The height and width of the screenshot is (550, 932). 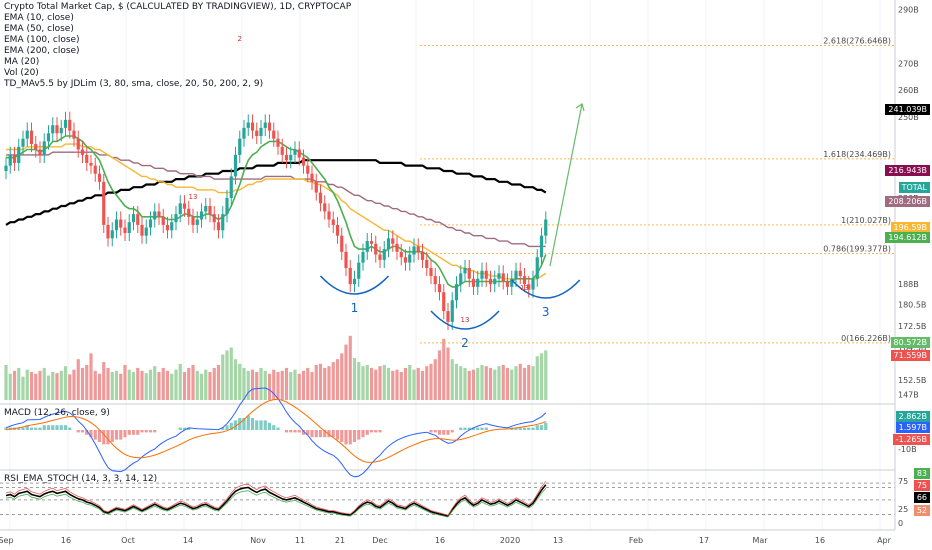 What do you see at coordinates (912, 416) in the screenshot?
I see `macd-tag: 2.862B` at bounding box center [912, 416].